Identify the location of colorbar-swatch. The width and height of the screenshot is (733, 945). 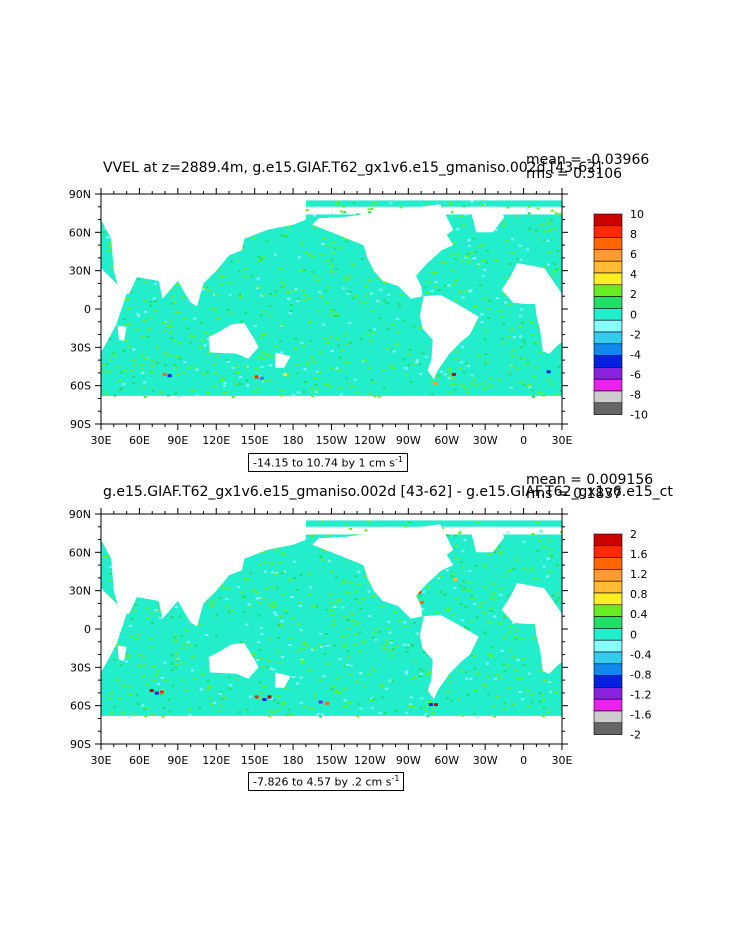
(608, 551).